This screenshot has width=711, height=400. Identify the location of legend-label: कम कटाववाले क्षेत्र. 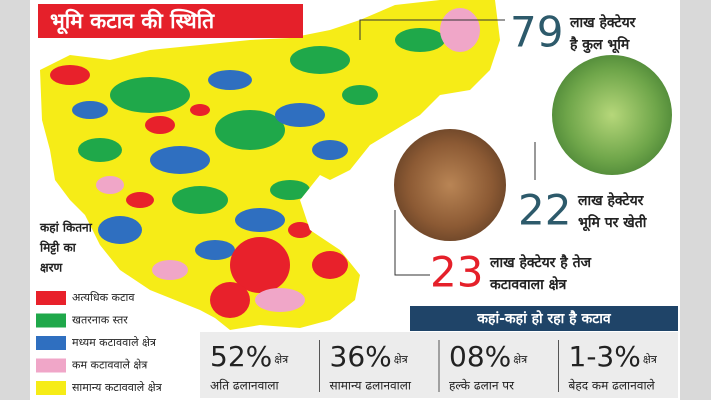
(110, 365).